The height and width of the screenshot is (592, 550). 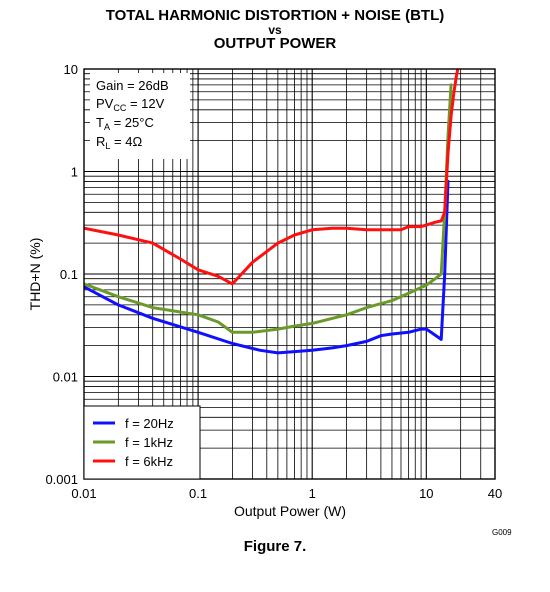 I want to click on chart-title-line2: vs, so click(x=275, y=30).